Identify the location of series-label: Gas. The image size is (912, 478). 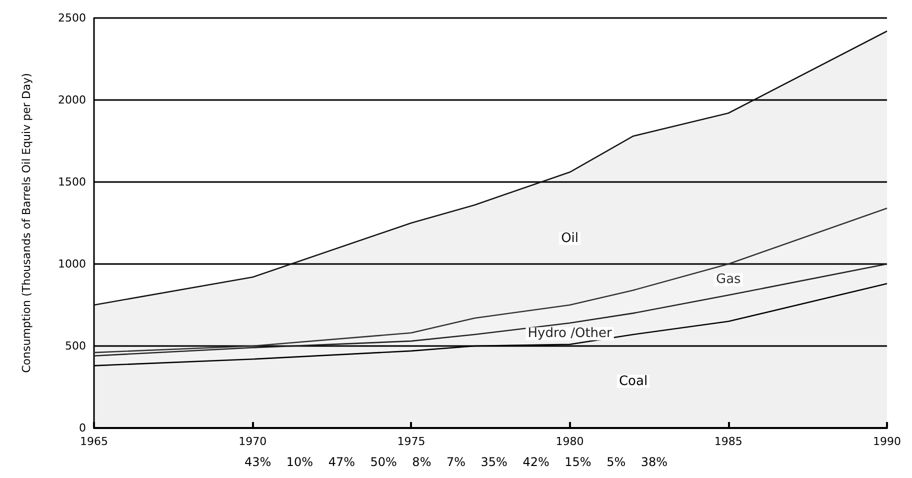
(729, 280).